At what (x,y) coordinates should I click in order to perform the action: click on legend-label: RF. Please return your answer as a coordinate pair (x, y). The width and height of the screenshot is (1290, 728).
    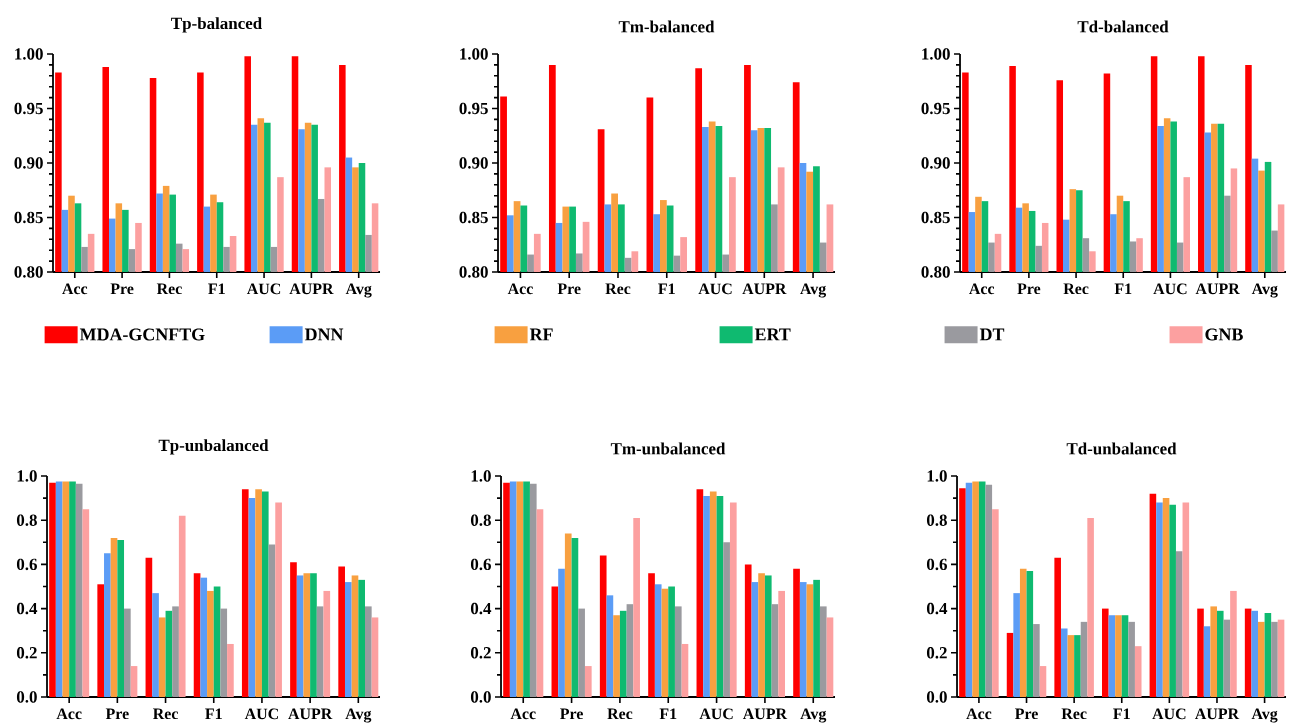
    Looking at the image, I should click on (541, 334).